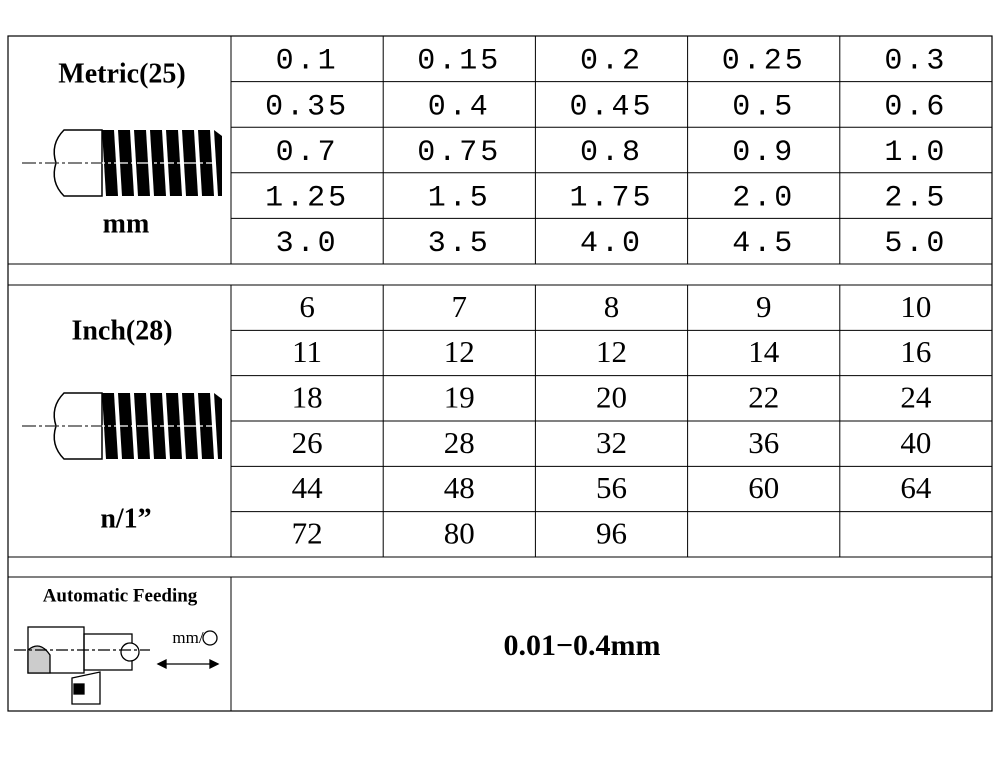 This screenshot has width=1000, height=776. What do you see at coordinates (763, 199) in the screenshot?
I see `cell-value: 2.0` at bounding box center [763, 199].